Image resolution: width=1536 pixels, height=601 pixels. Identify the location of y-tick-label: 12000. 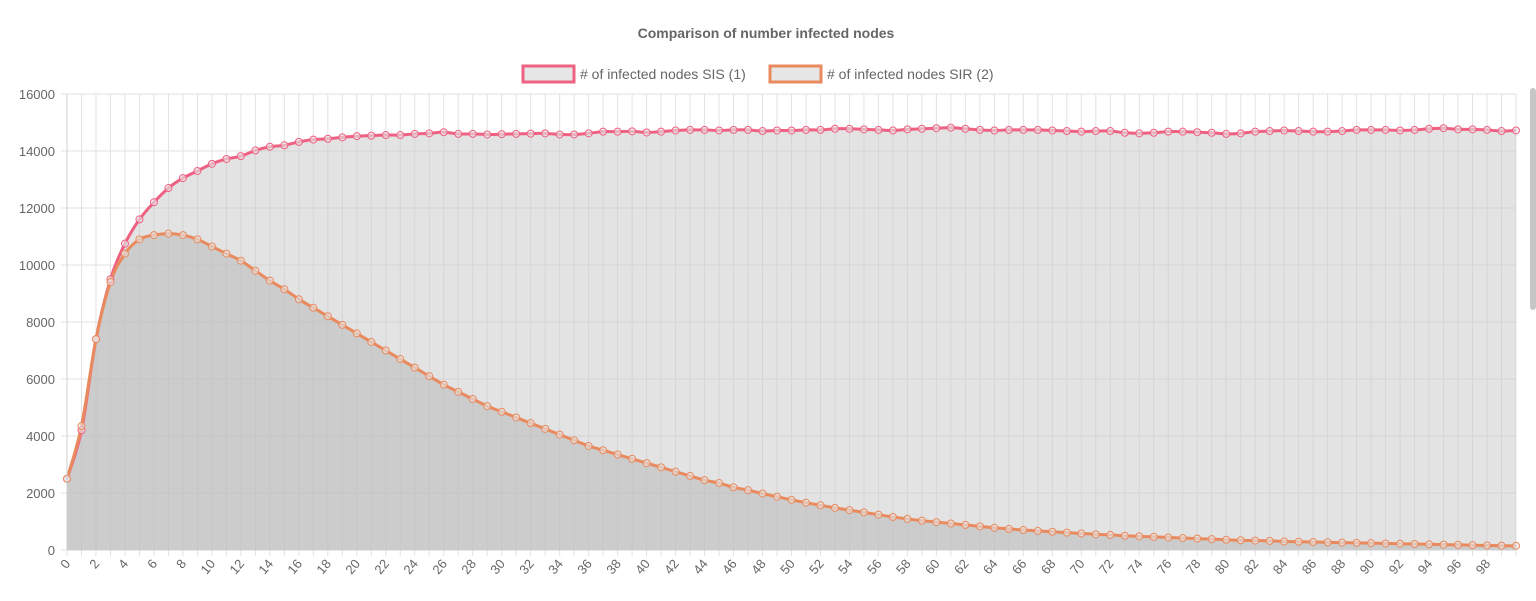
(37, 208).